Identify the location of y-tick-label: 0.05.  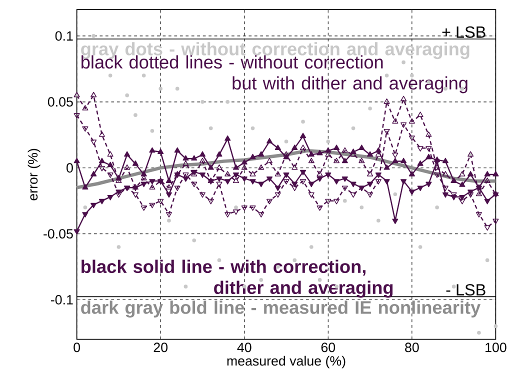
(60, 101).